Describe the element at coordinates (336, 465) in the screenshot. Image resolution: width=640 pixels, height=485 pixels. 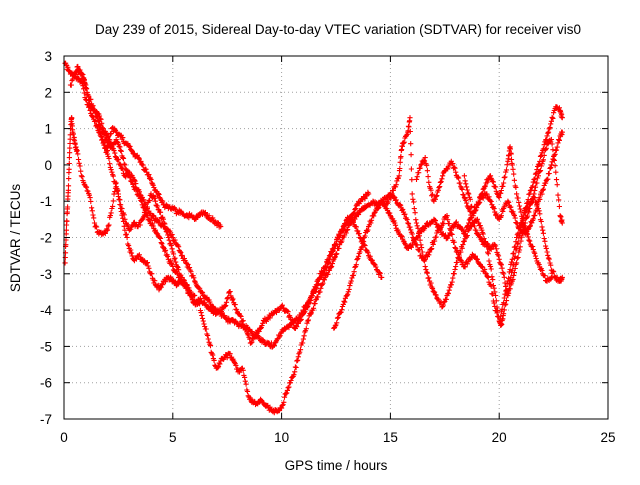
I see `x-axis-label: GPS time / hours` at that location.